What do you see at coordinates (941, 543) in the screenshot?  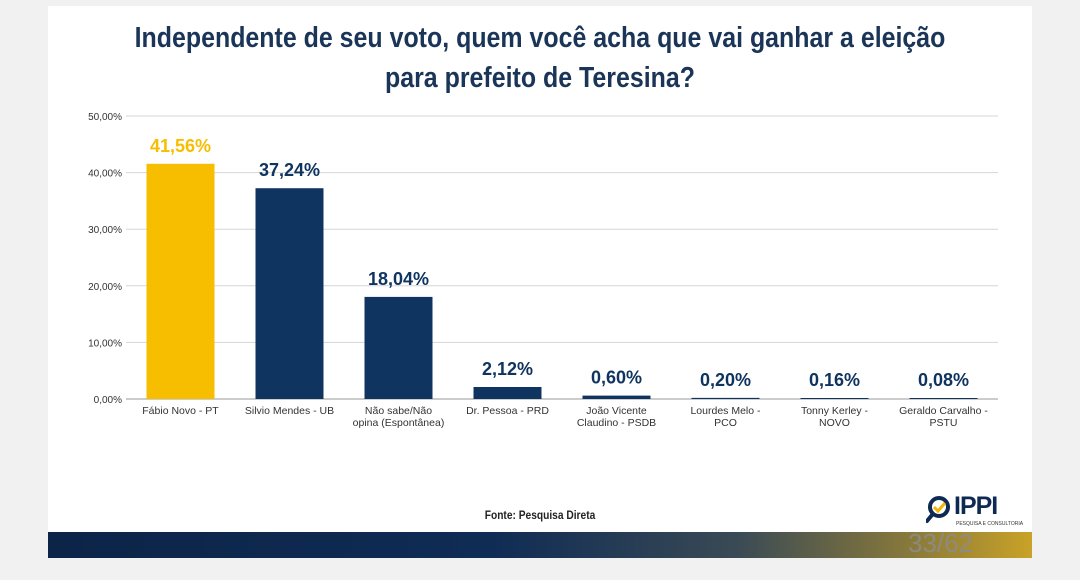 I see `page-number: 33/62` at bounding box center [941, 543].